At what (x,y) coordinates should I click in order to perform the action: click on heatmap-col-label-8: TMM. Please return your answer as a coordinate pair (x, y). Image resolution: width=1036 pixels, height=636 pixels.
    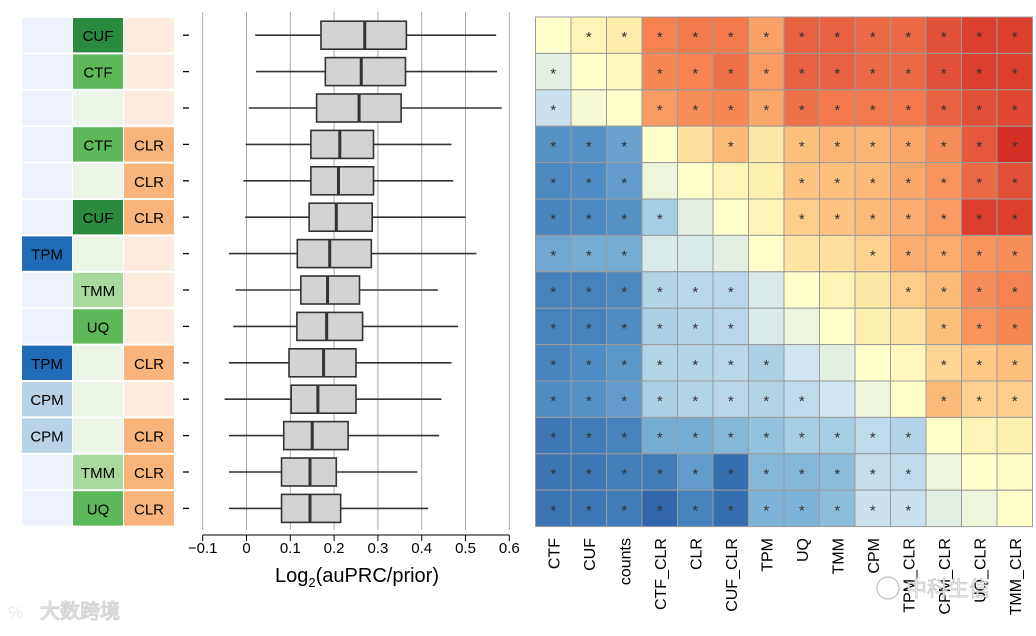
    Looking at the image, I should click on (838, 556).